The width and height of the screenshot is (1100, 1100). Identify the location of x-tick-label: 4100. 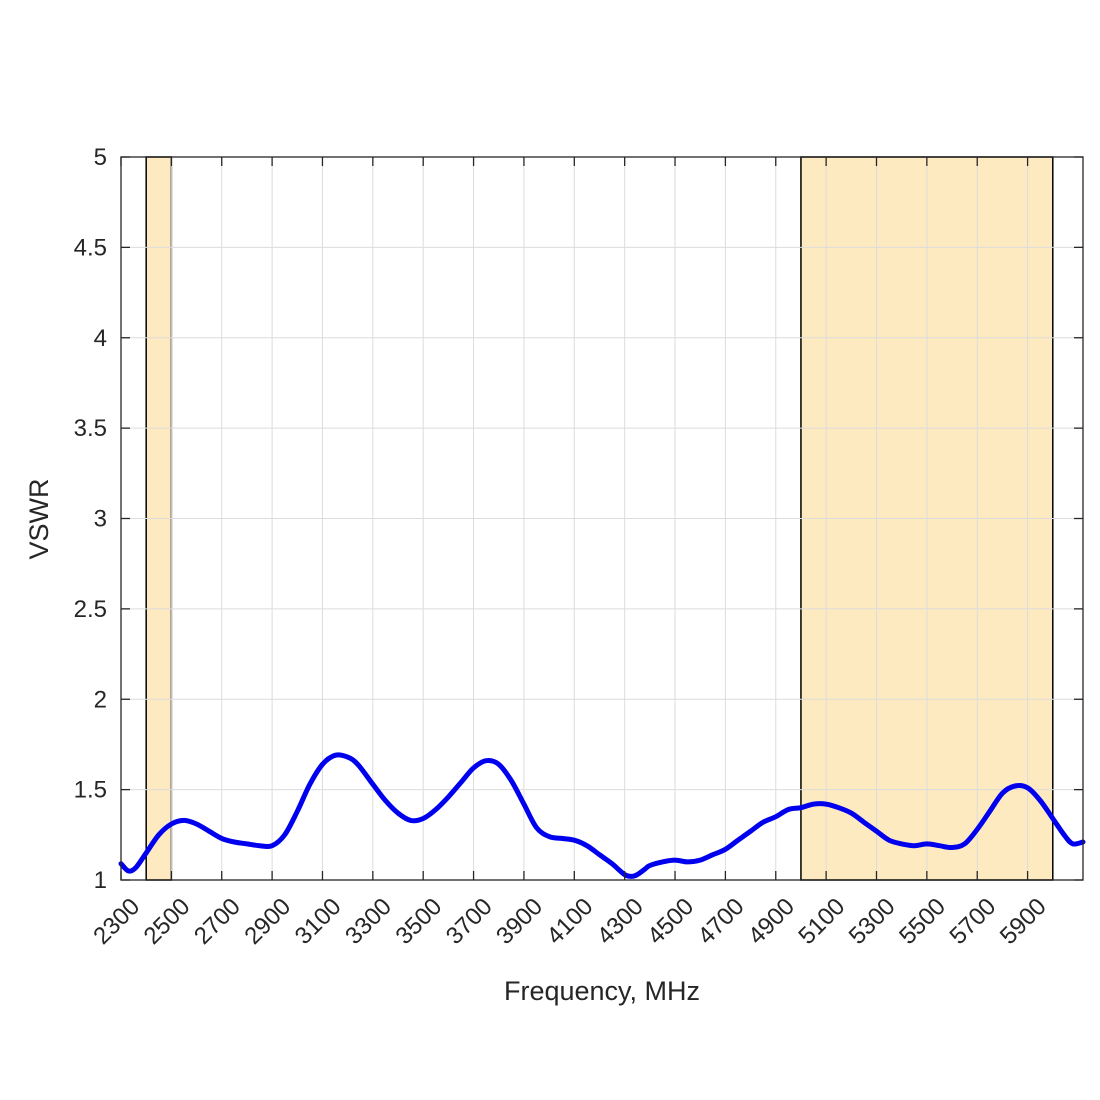
(570, 921).